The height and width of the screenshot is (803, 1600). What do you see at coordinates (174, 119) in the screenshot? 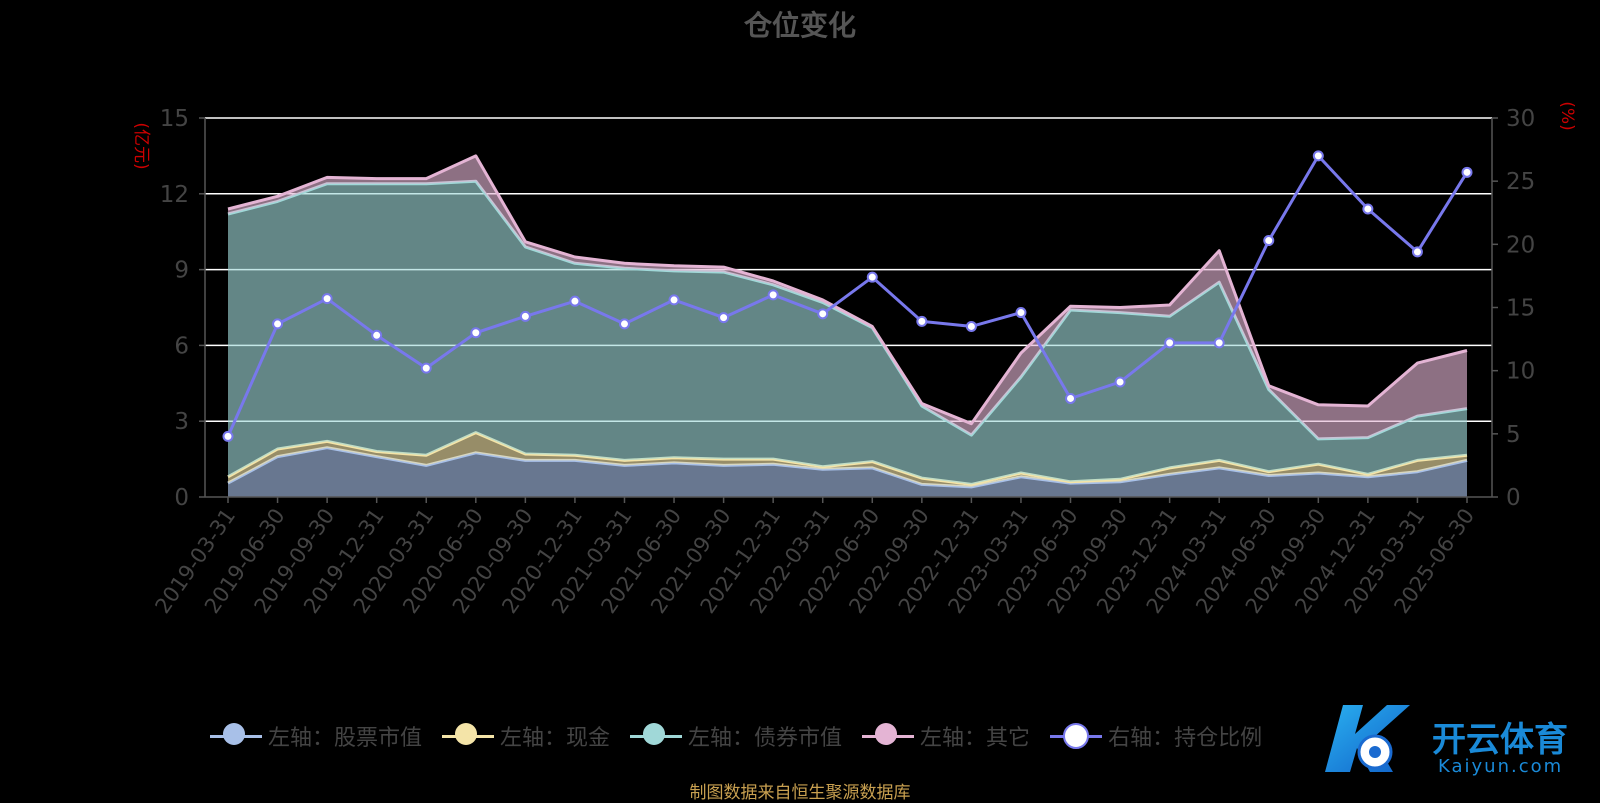
I see `left-tick-label: 15` at bounding box center [174, 119].